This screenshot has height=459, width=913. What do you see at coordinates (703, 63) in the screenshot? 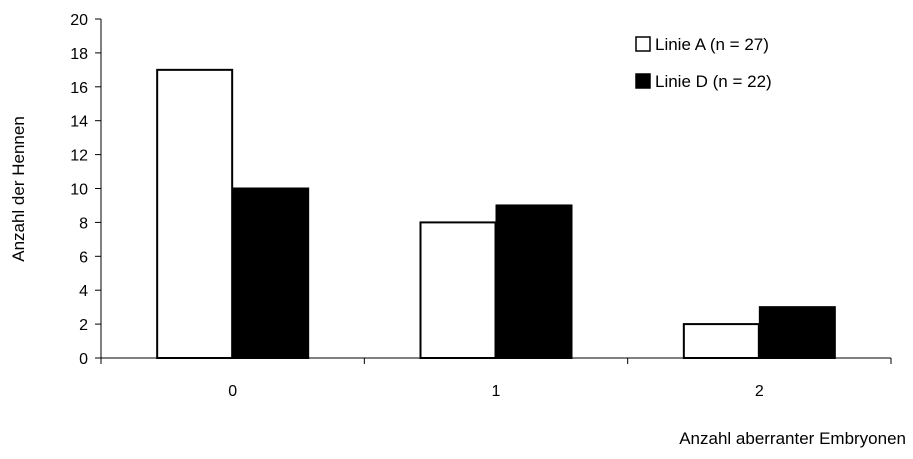
I see `legend: Linie A (n = 27) Linie D (n = 22)` at bounding box center [703, 63].